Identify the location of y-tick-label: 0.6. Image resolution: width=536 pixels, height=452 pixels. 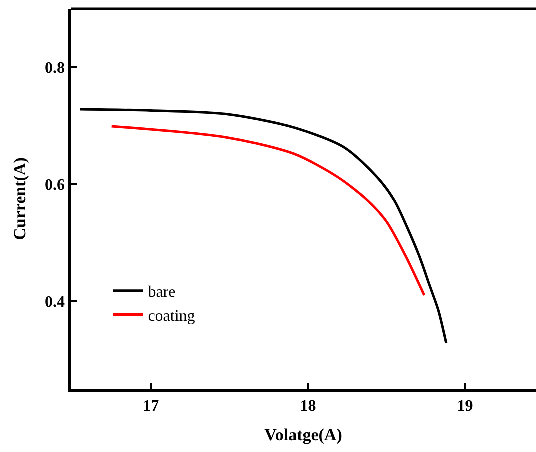
(55, 185).